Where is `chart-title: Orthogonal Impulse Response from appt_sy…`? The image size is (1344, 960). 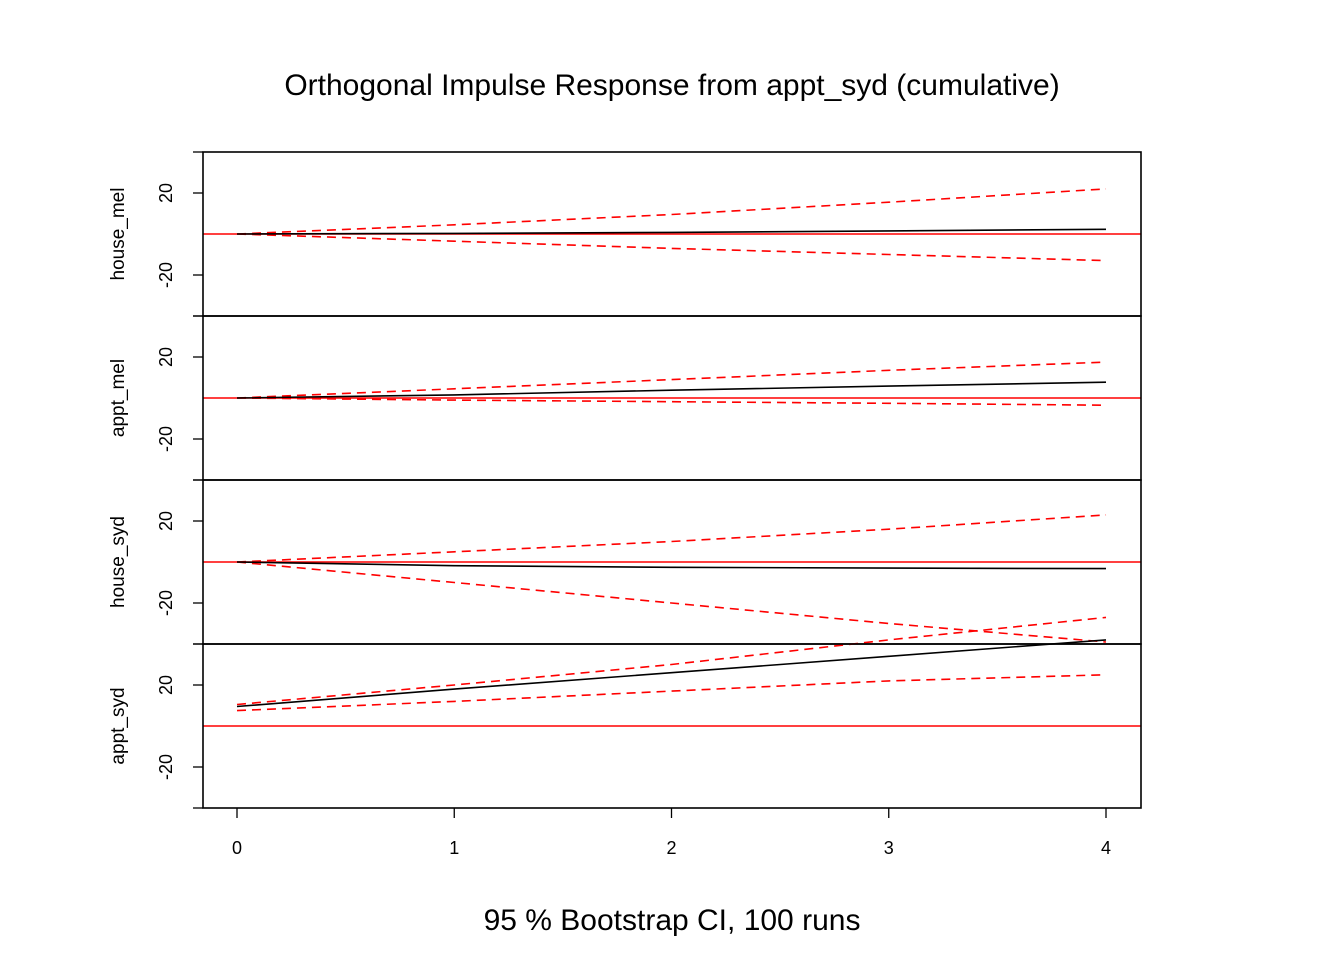
chart-title: Orthogonal Impulse Response from appt_sy… is located at coordinates (671, 85).